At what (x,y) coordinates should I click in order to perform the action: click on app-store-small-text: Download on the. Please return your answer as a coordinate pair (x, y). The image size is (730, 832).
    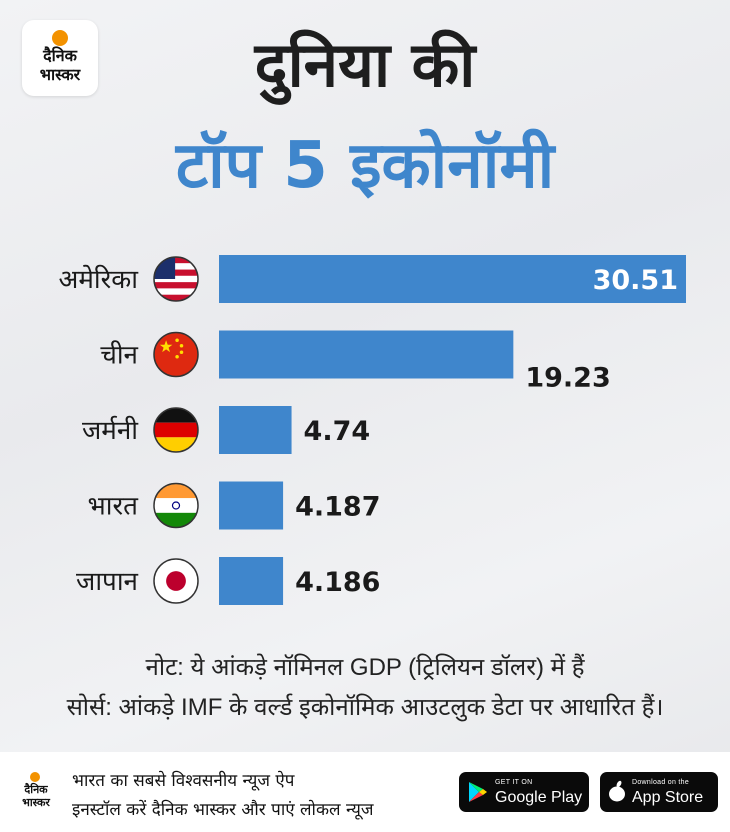
    Looking at the image, I should click on (661, 782).